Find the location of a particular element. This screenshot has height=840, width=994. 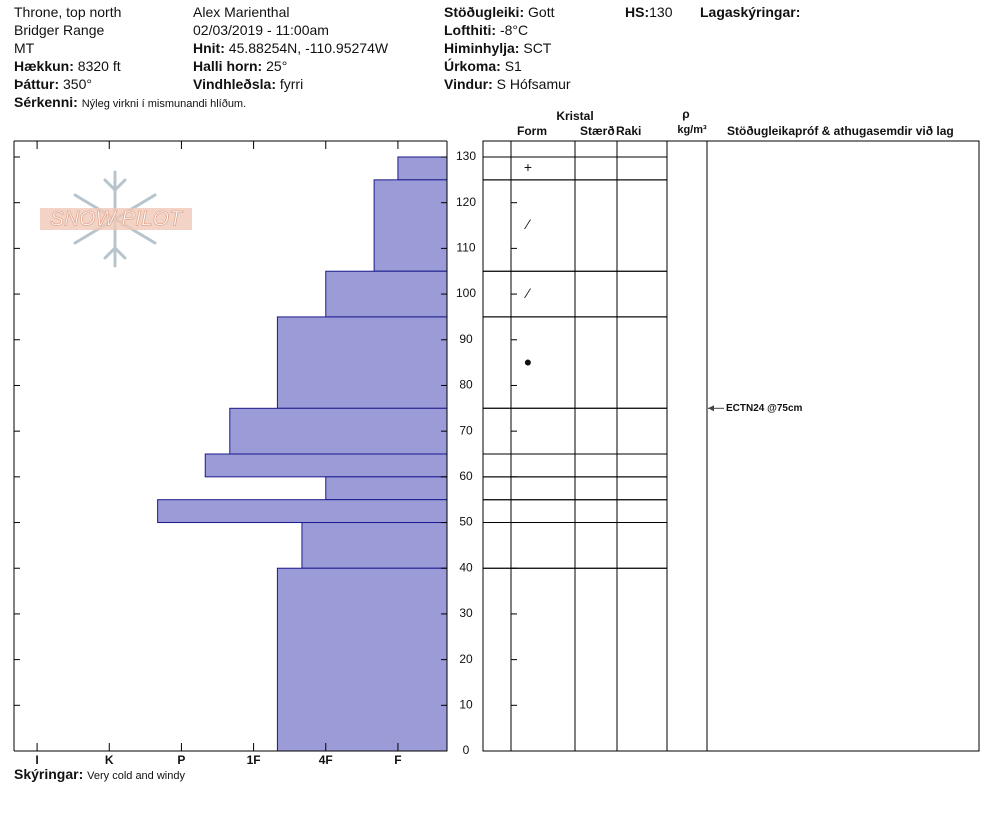

density-unit: kg/m³ is located at coordinates (692, 130).